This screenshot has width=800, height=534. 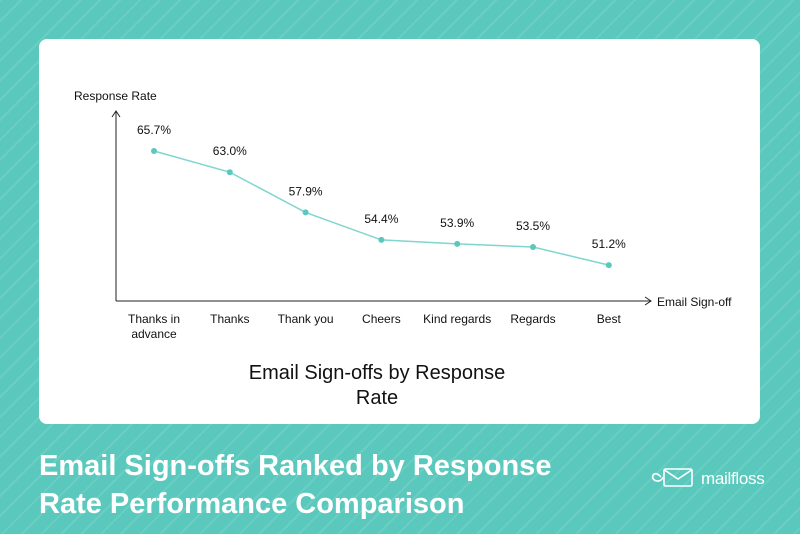 What do you see at coordinates (154, 319) in the screenshot?
I see `x-tick-label-line: Thanks in` at bounding box center [154, 319].